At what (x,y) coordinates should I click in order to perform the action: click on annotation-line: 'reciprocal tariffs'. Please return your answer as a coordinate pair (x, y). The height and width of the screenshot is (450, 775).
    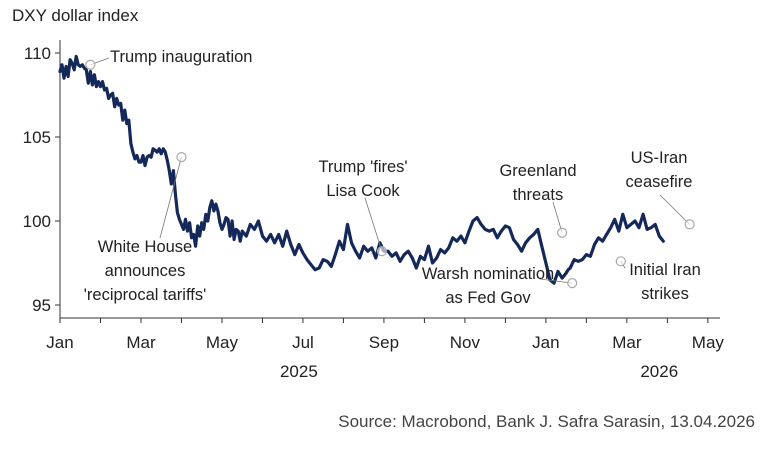
    Looking at the image, I should click on (145, 295).